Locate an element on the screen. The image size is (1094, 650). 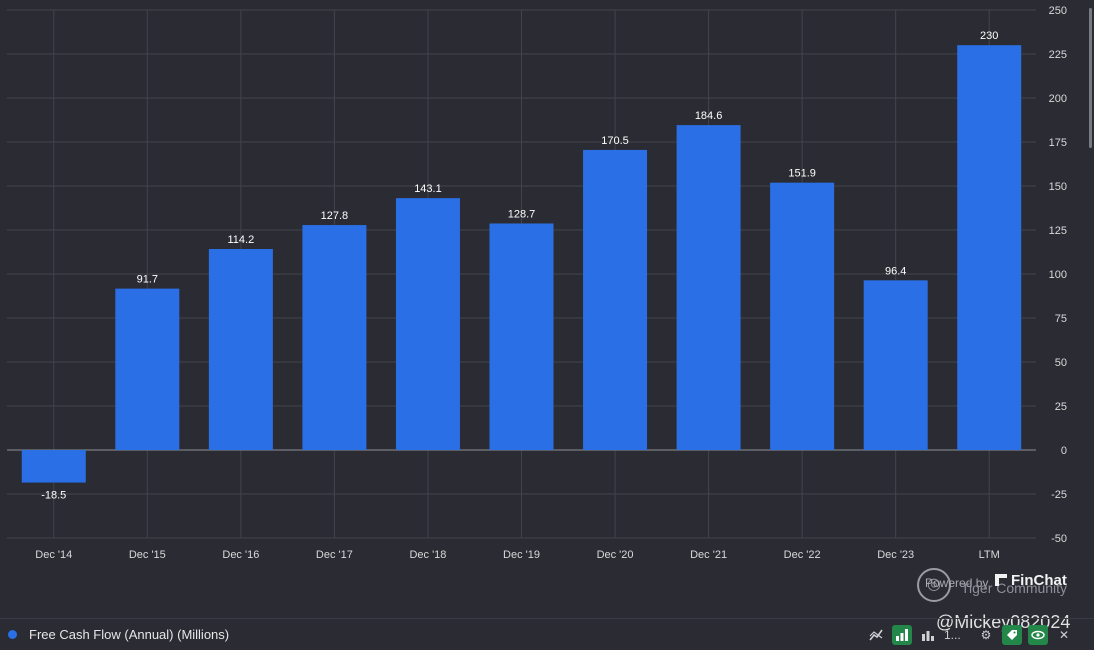
y-tick-label: 150 is located at coordinates (1058, 187).